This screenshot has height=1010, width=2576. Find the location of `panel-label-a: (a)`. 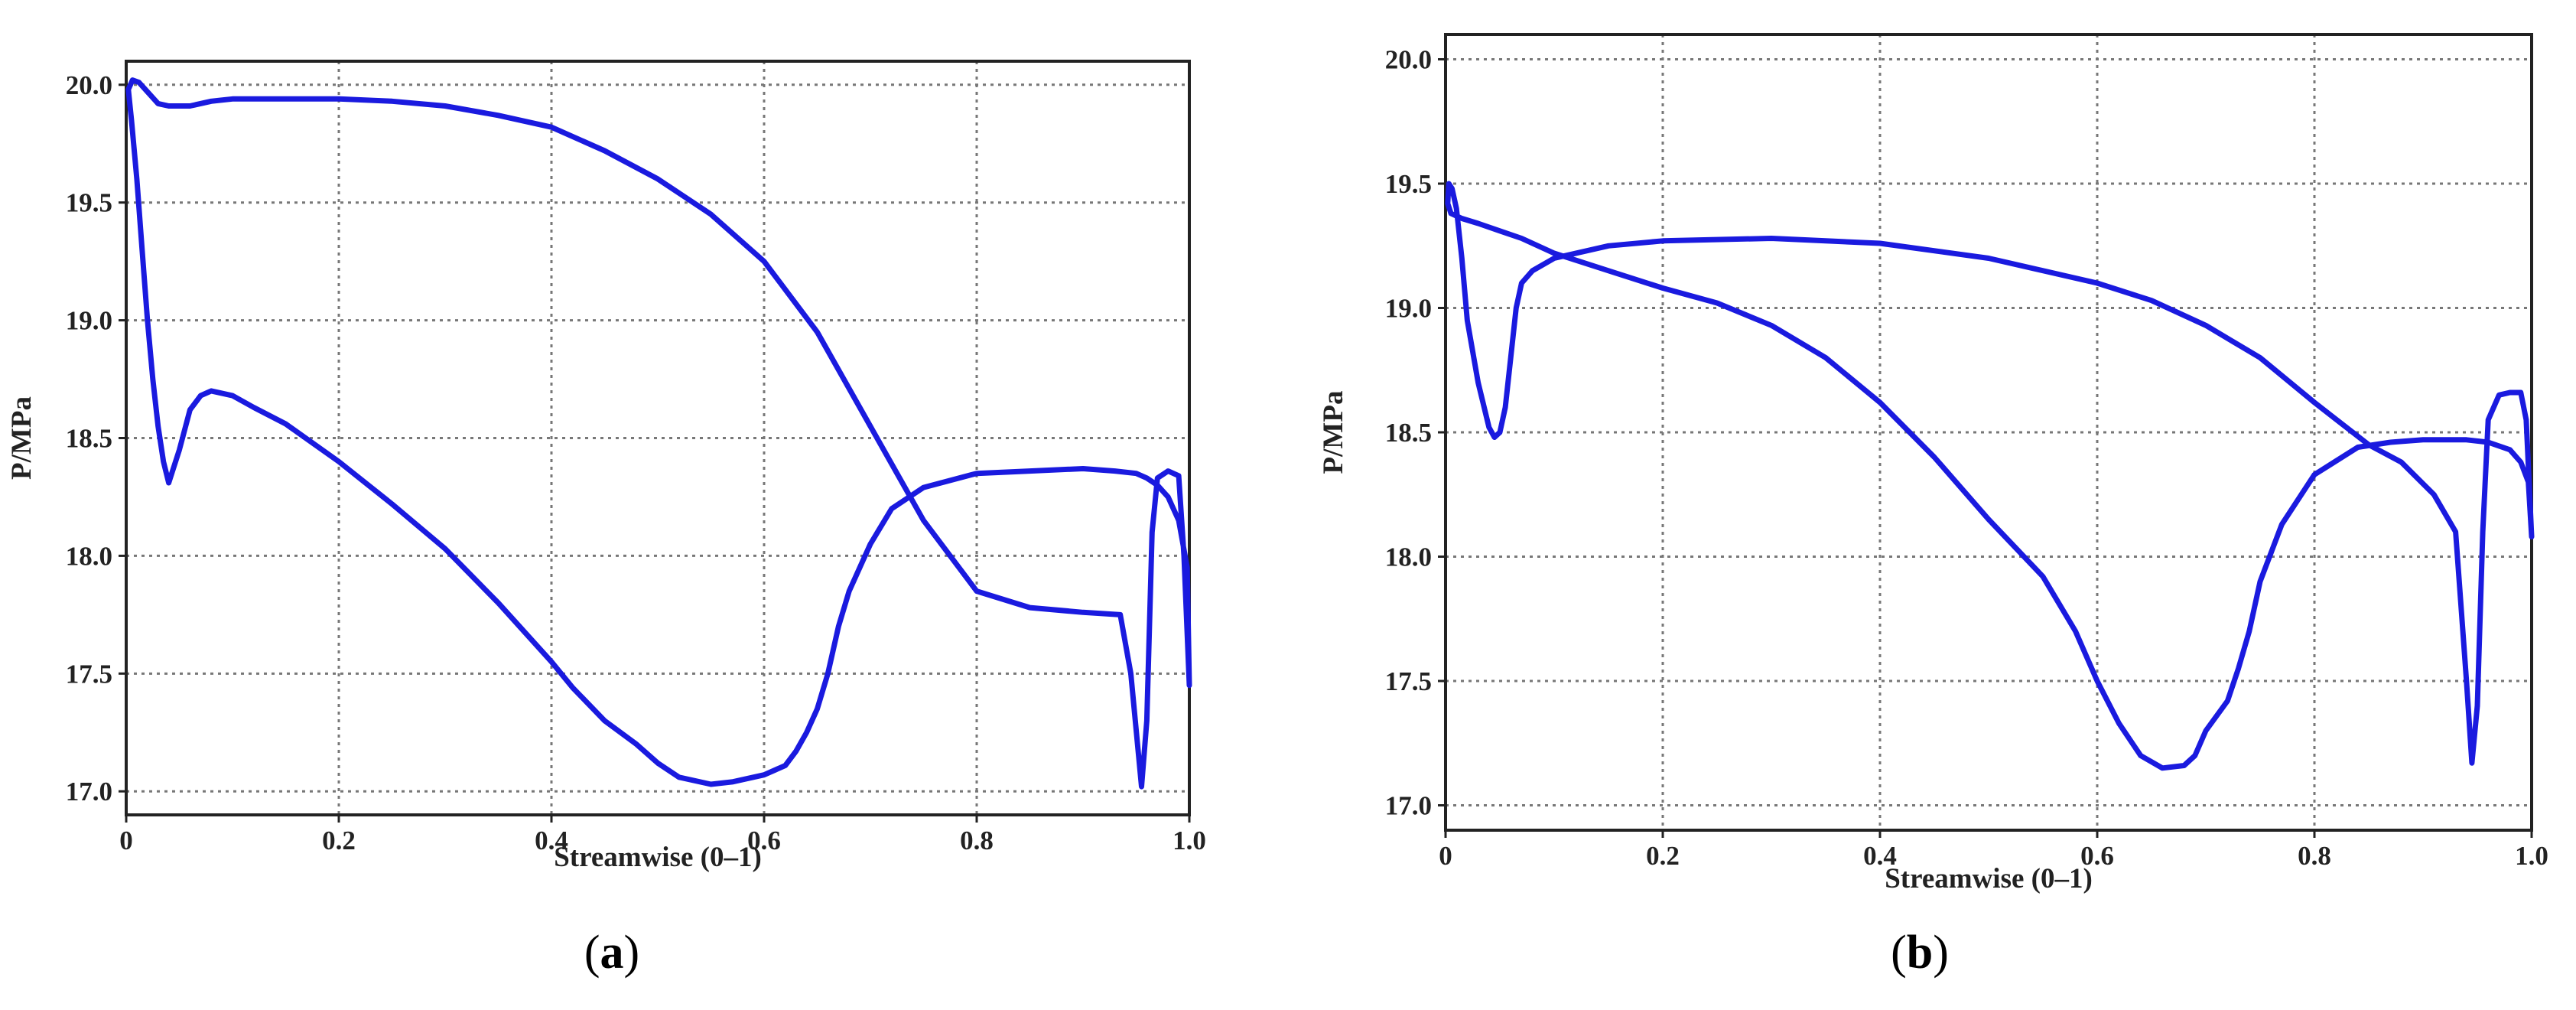

panel-label-a: (a) is located at coordinates (611, 953).